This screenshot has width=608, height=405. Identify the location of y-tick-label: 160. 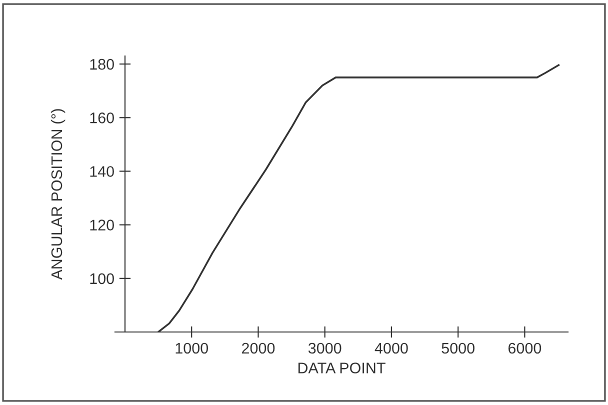
(102, 118).